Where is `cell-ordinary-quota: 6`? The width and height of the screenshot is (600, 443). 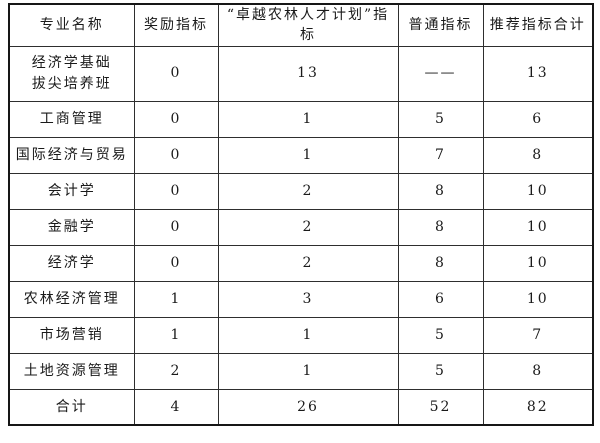
cell-ordinary-quota: 6 is located at coordinates (440, 299).